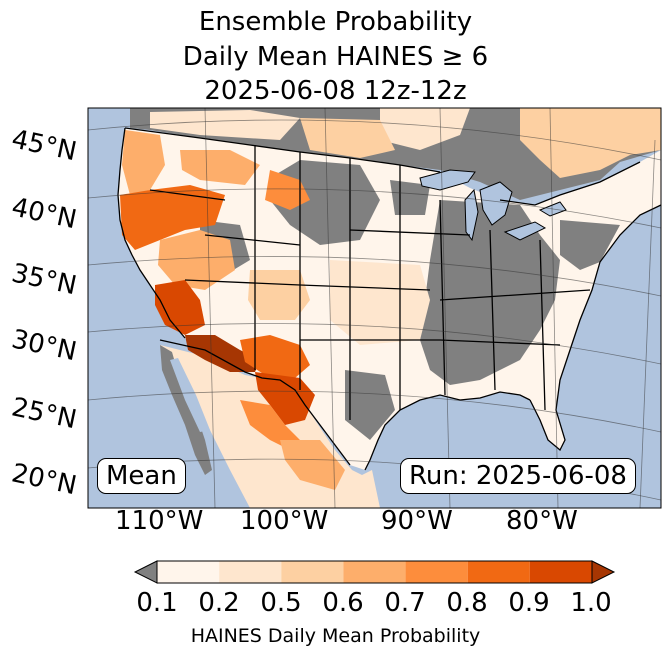  What do you see at coordinates (405, 603) in the screenshot?
I see `colorbar-tick-4: 0.7` at bounding box center [405, 603].